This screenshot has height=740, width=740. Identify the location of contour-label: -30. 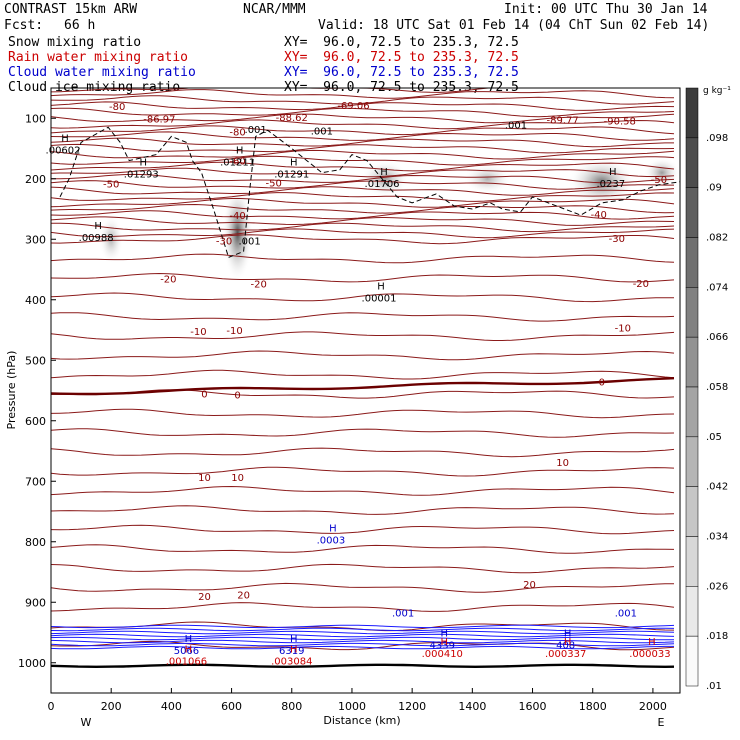
(224, 241).